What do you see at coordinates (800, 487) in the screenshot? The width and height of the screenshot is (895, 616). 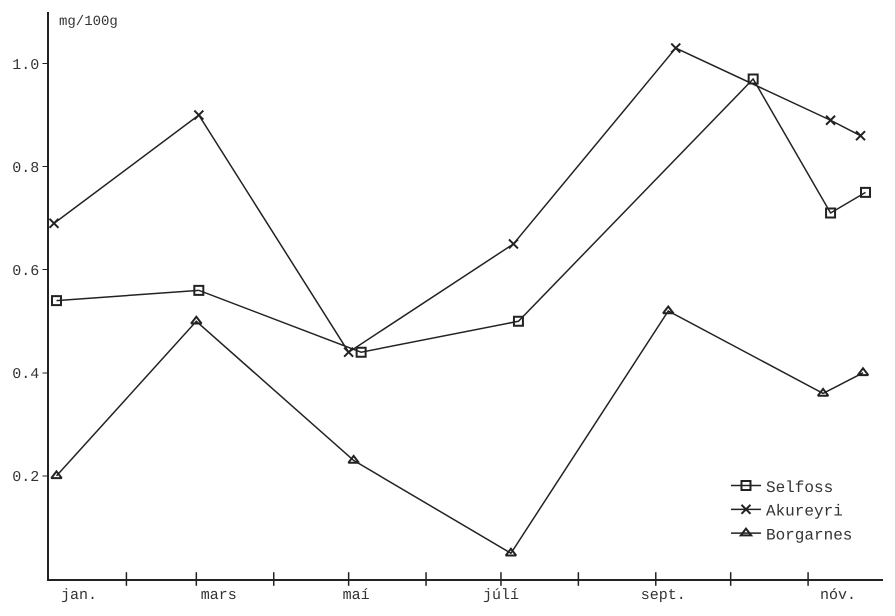 I see `legend-label: Selfoss` at bounding box center [800, 487].